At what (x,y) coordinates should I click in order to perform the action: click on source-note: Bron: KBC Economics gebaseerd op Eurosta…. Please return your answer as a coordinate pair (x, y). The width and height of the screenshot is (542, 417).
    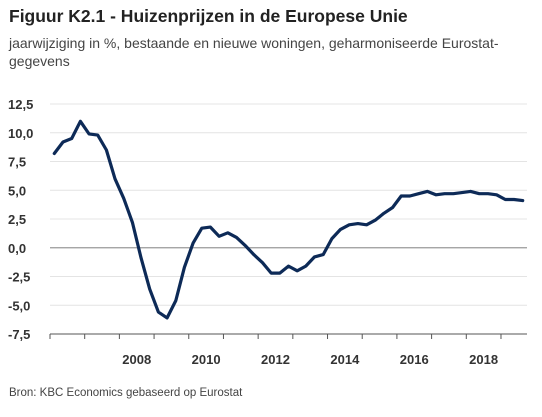
    Looking at the image, I should click on (126, 393).